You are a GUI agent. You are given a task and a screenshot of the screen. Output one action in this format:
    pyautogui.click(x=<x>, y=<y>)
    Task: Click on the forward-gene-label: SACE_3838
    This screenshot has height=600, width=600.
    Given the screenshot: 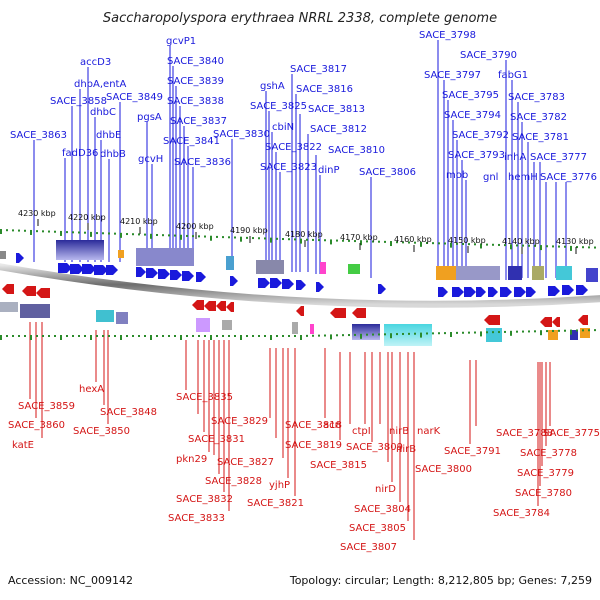 What is the action you would take?
    pyautogui.click(x=195, y=101)
    